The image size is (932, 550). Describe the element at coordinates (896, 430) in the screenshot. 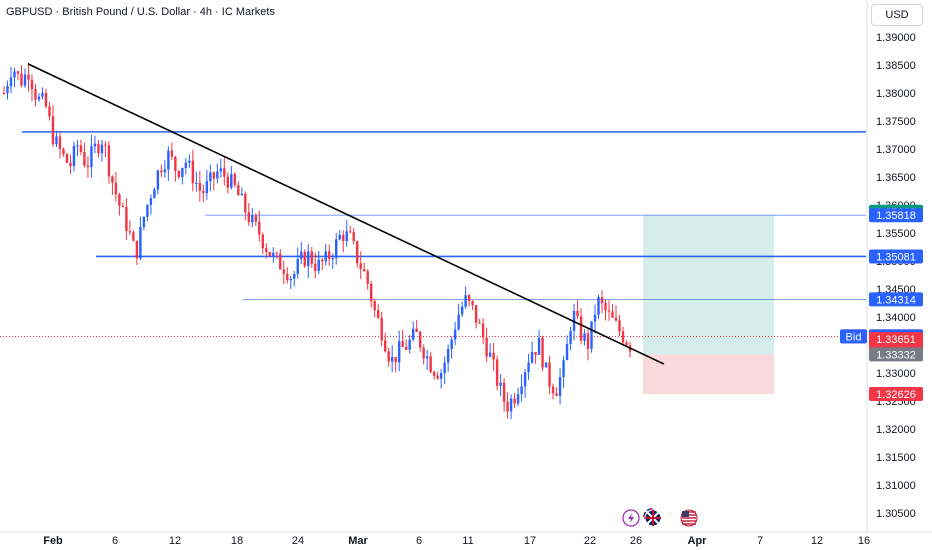

I see `price-tick-label: 1.32000` at that location.